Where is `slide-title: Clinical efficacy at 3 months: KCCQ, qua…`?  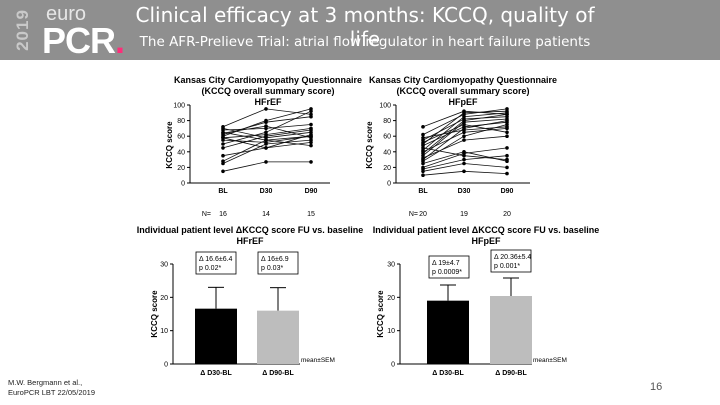 slide-title: Clinical efficacy at 3 months: KCCQ, qua… is located at coordinates (365, 27).